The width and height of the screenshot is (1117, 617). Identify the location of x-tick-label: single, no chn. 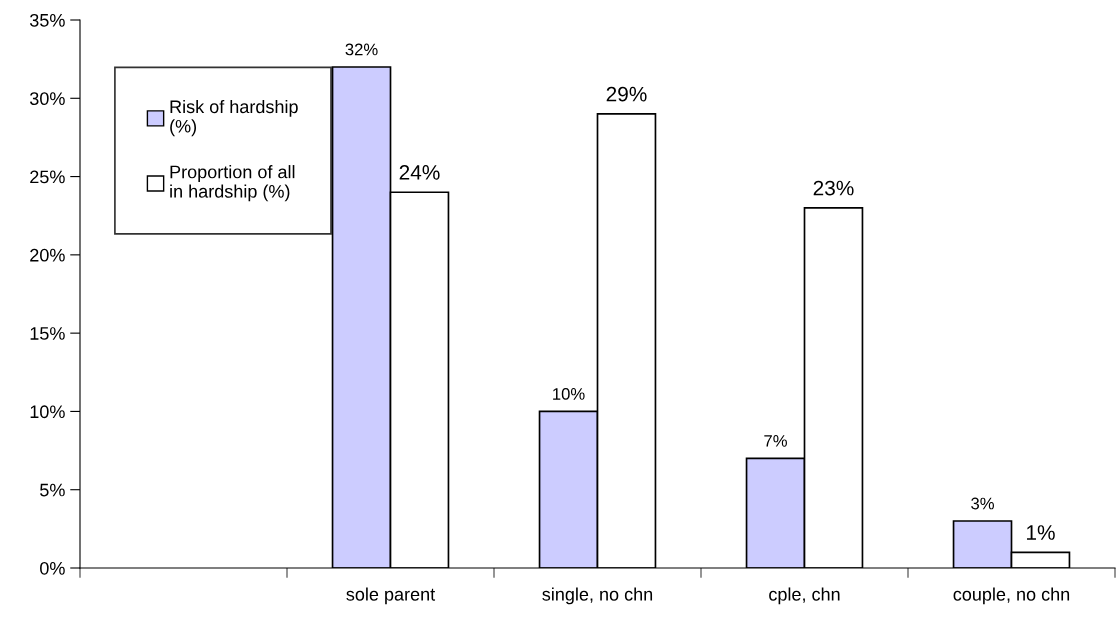
(597, 596).